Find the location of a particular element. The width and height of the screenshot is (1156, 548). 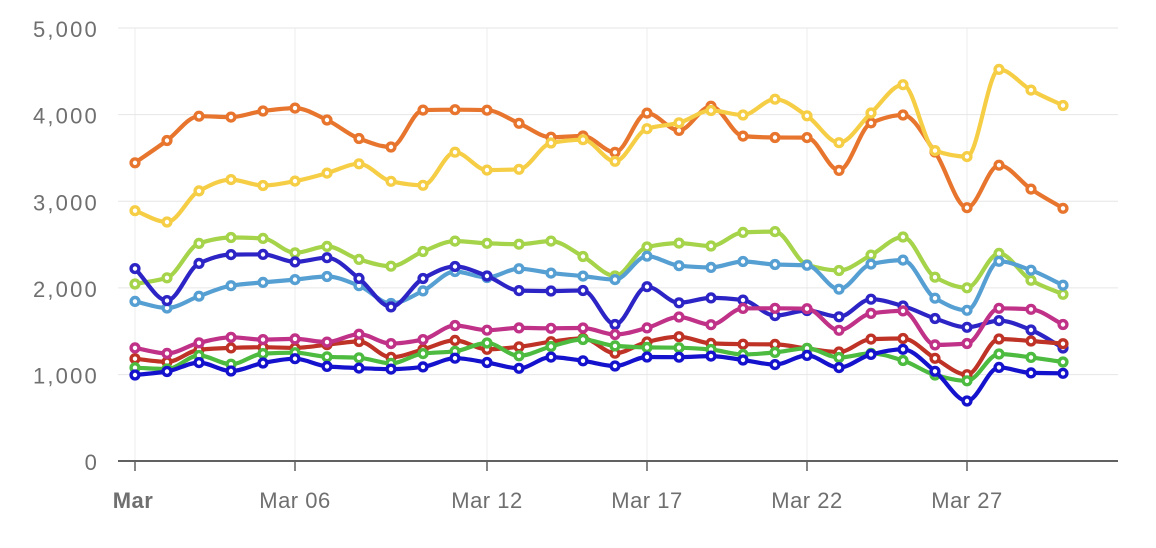

svg-text: 4,000 is located at coordinates (66, 116).